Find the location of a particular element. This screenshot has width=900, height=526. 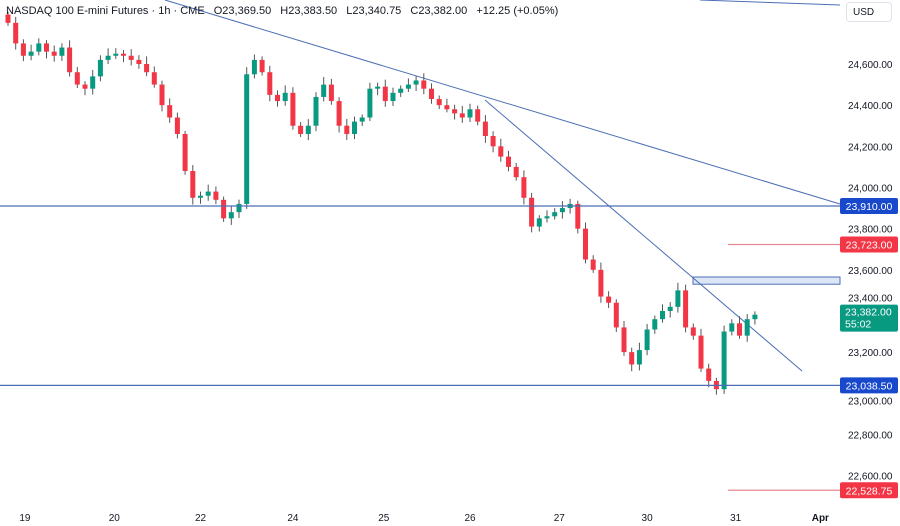

price-tick-label: 24,000.00 is located at coordinates (870, 188).